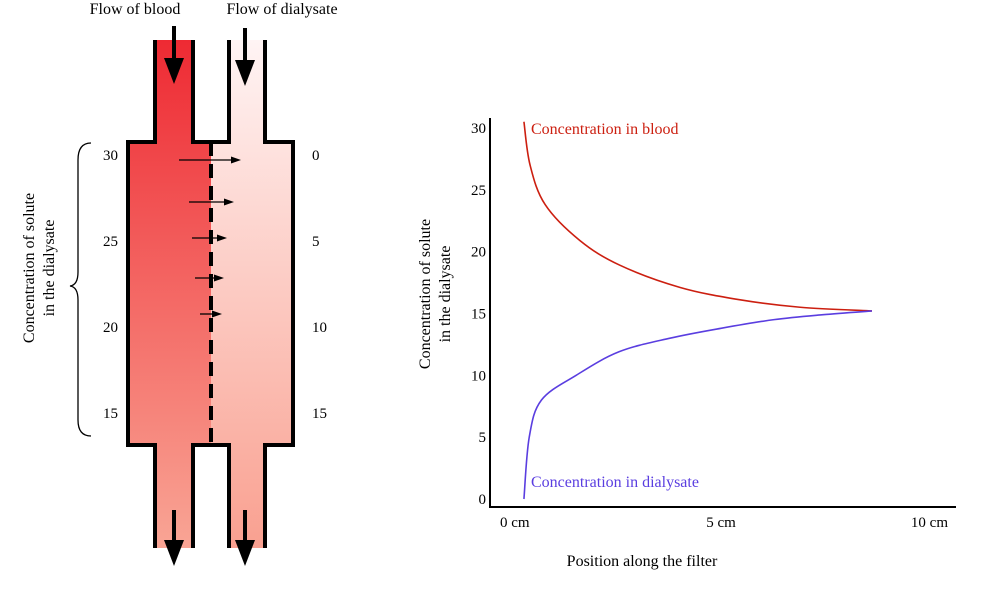  Describe the element at coordinates (615, 482) in the screenshot. I see `series-label-dialysate: Concentration in dialysate` at that location.